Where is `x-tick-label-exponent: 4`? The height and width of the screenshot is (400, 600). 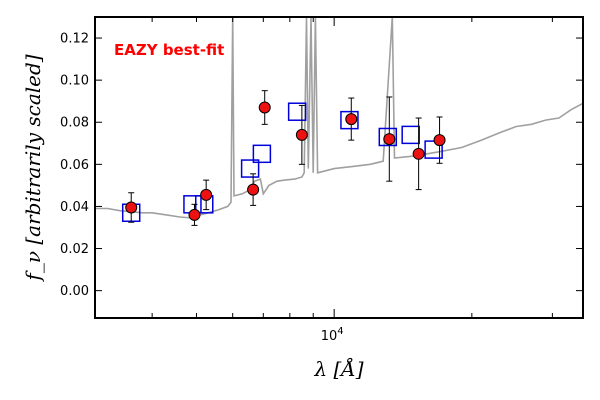 x-tick-label-exponent: 4 is located at coordinates (340, 331).